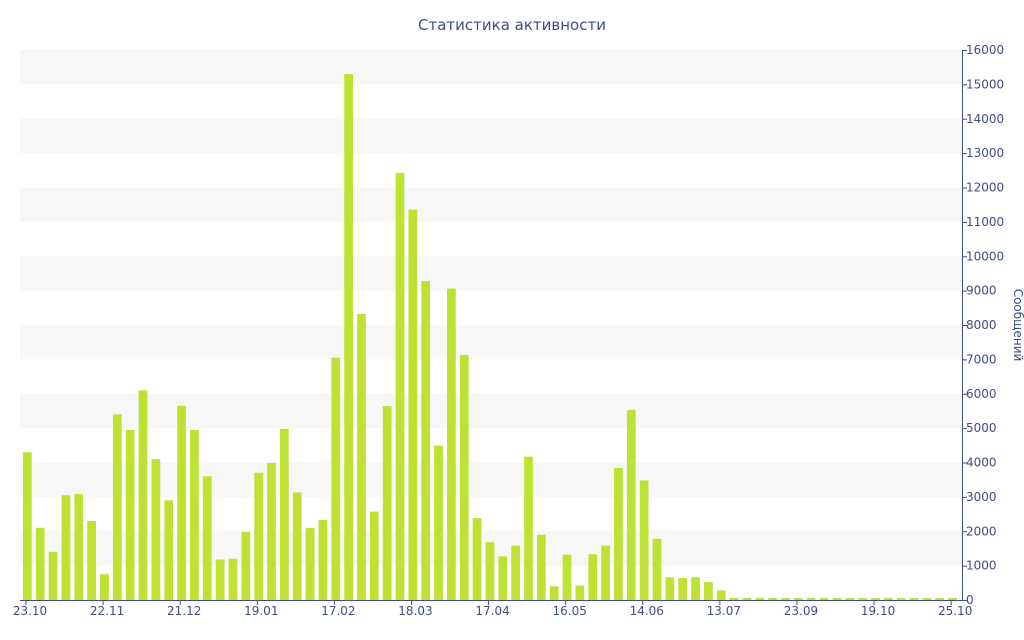  What do you see at coordinates (30, 611) in the screenshot?
I see `x-tick-label: 23.10` at bounding box center [30, 611].